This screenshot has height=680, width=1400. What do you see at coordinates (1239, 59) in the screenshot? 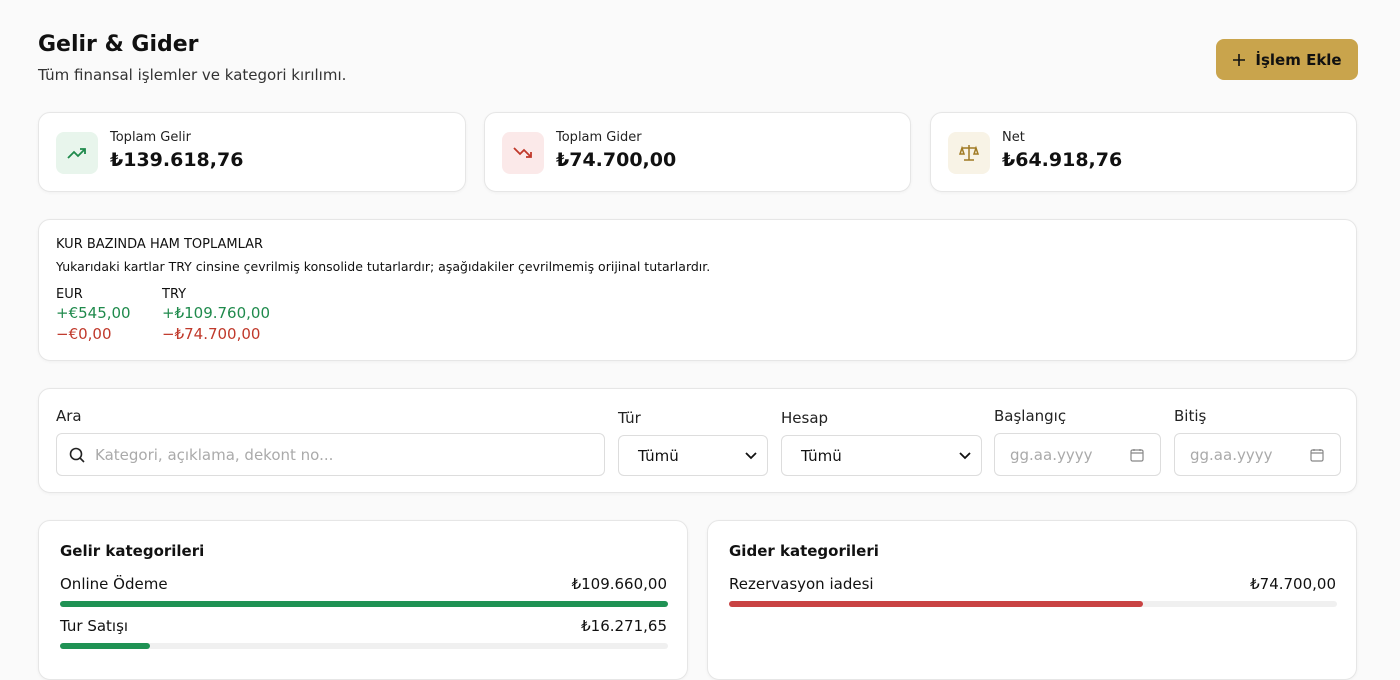
I see `plus-icon` at bounding box center [1239, 59].